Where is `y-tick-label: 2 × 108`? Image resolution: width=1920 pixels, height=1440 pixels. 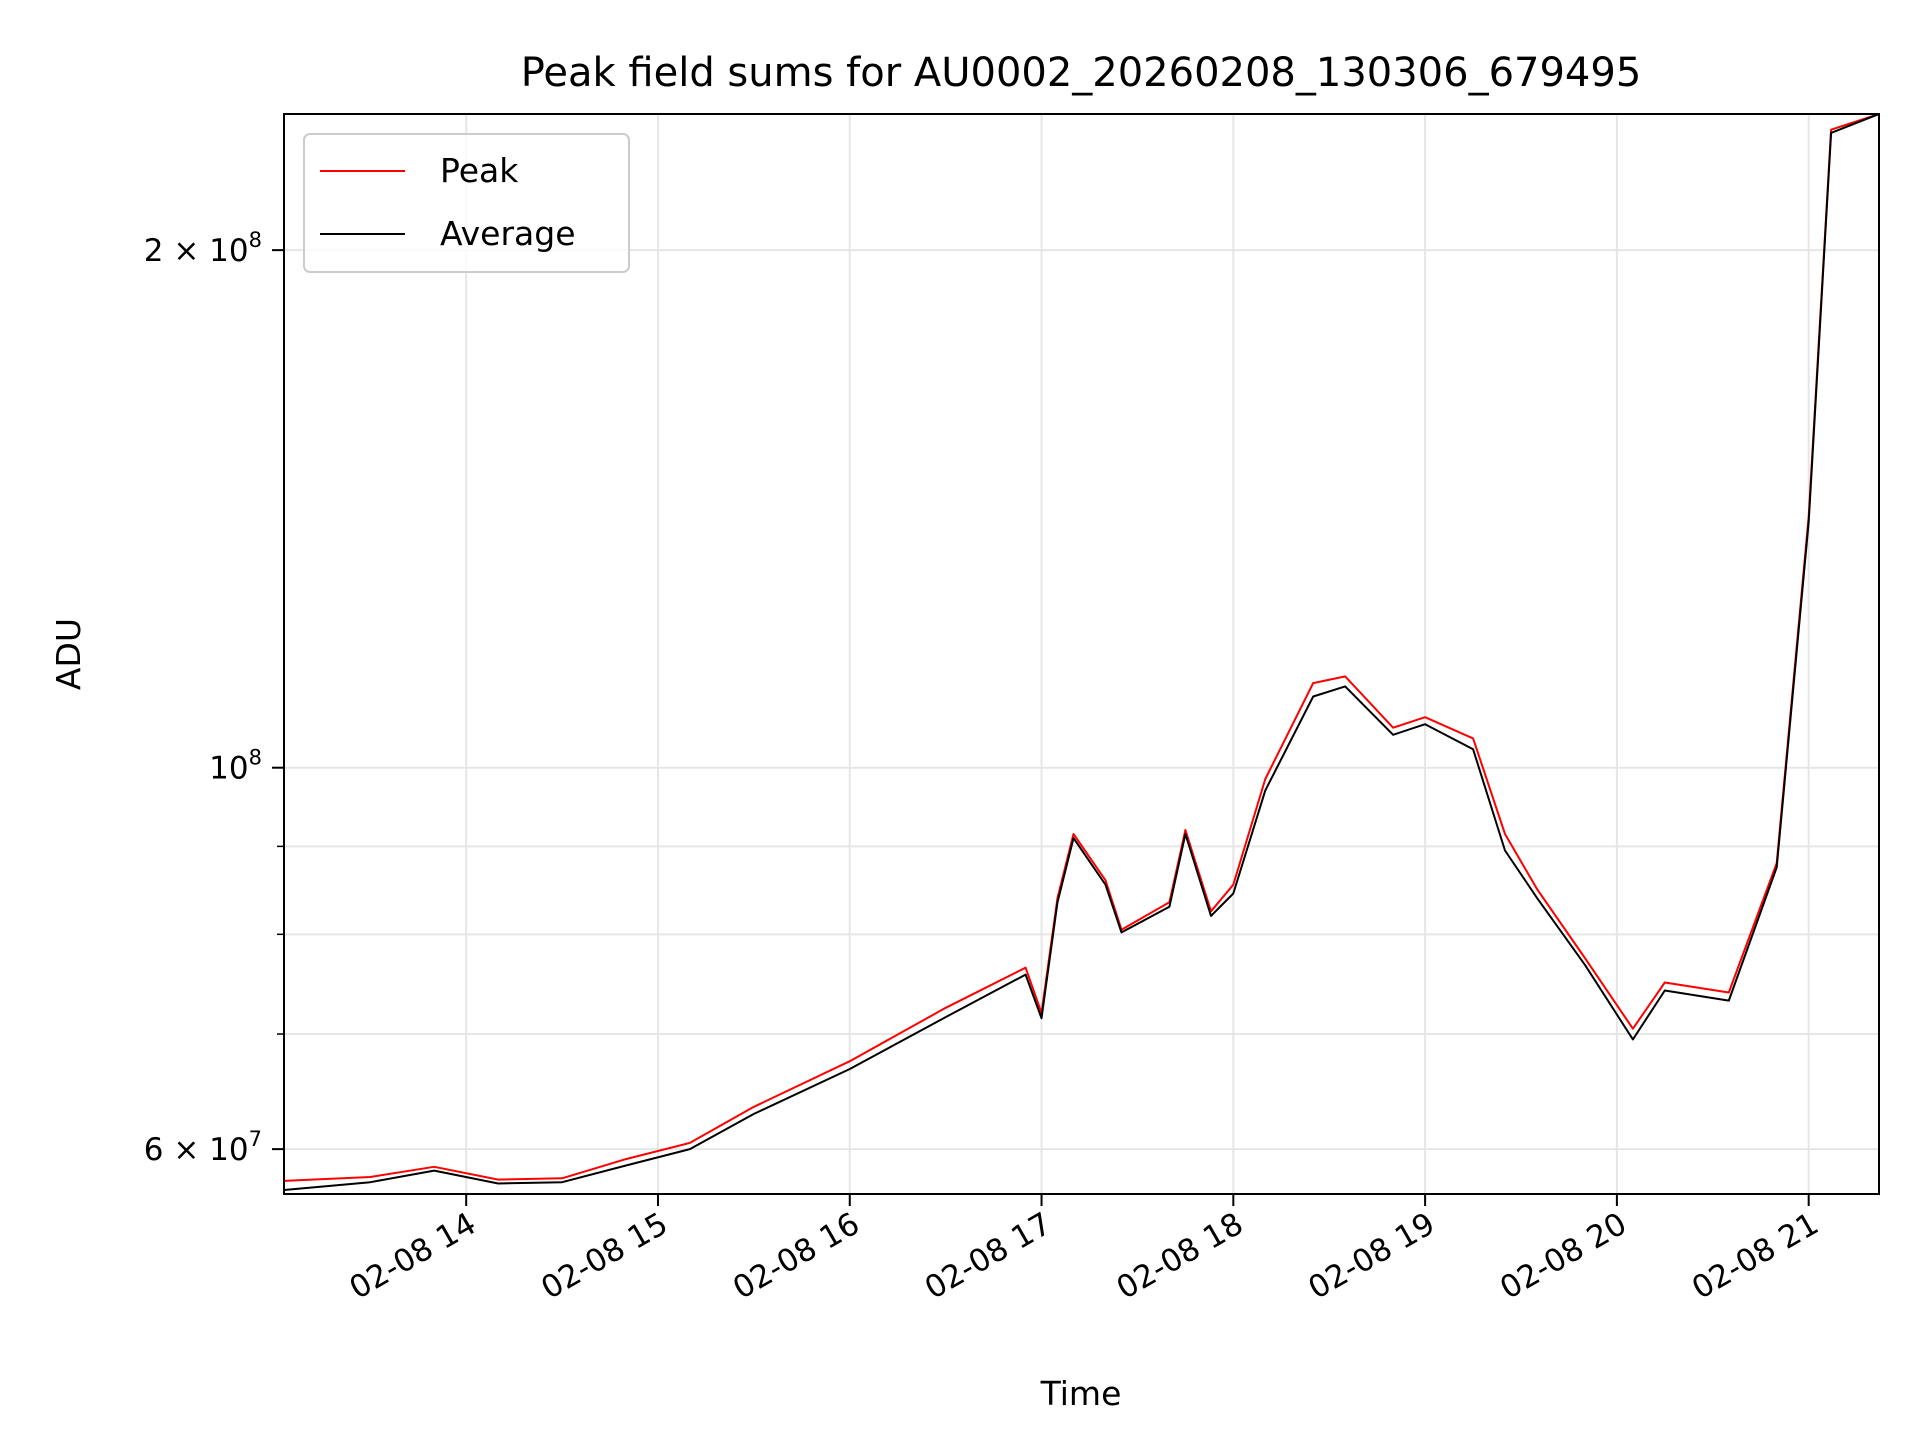 y-tick-label: 2 × 108 is located at coordinates (203, 248).